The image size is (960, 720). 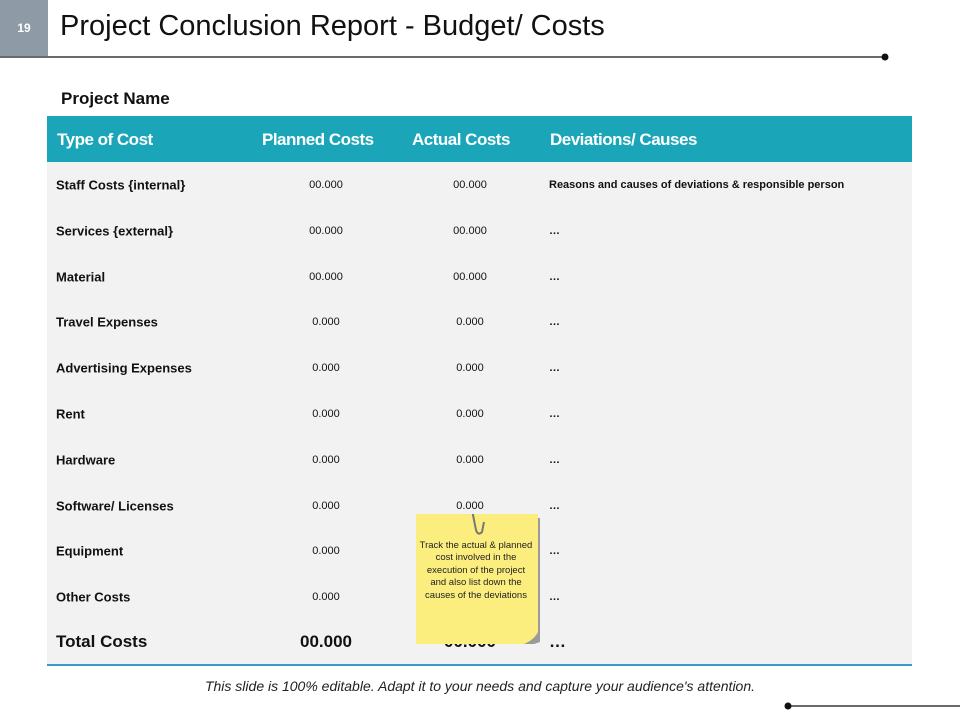 I want to click on project-name: Project Name, so click(x=115, y=98).